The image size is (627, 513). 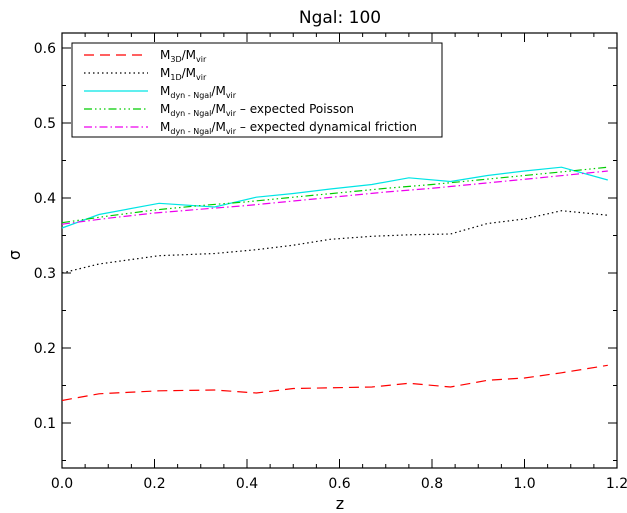 I want to click on legend-label-2: Mdyn - Ngal/Mvir, so click(x=198, y=92).